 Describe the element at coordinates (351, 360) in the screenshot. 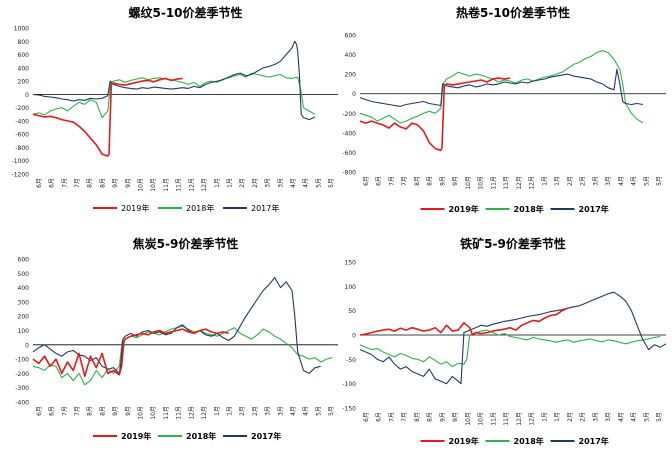

I see `y-tick-label: -50` at that location.